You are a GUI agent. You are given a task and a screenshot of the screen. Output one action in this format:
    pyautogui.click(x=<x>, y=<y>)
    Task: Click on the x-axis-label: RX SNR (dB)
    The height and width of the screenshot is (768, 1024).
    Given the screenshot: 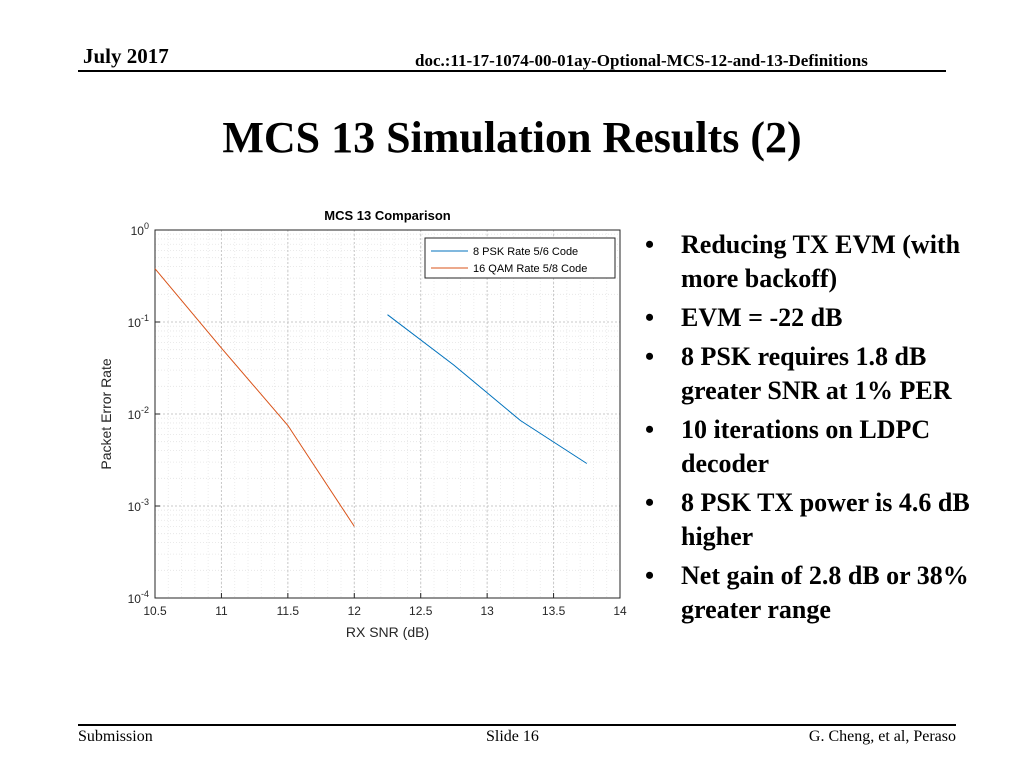 What is the action you would take?
    pyautogui.click(x=387, y=632)
    